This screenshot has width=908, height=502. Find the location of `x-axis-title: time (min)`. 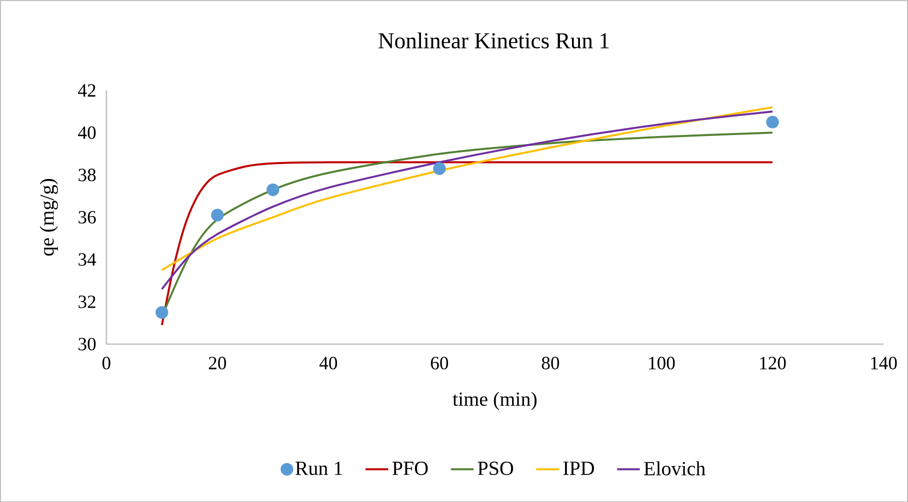

x-axis-title: time (min) is located at coordinates (494, 401).